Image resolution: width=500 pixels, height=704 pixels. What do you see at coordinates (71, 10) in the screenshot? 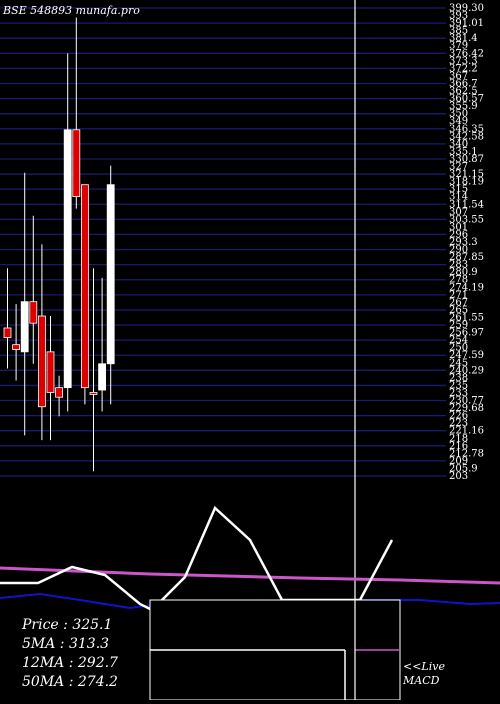
I see `chart-title: BSE 548893 munafa.pro` at bounding box center [71, 10].